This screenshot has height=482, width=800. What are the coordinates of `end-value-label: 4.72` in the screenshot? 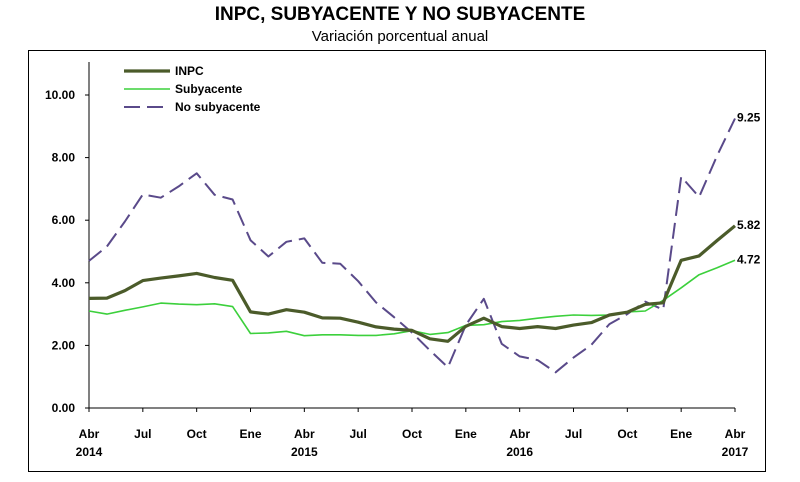 It's located at (749, 259).